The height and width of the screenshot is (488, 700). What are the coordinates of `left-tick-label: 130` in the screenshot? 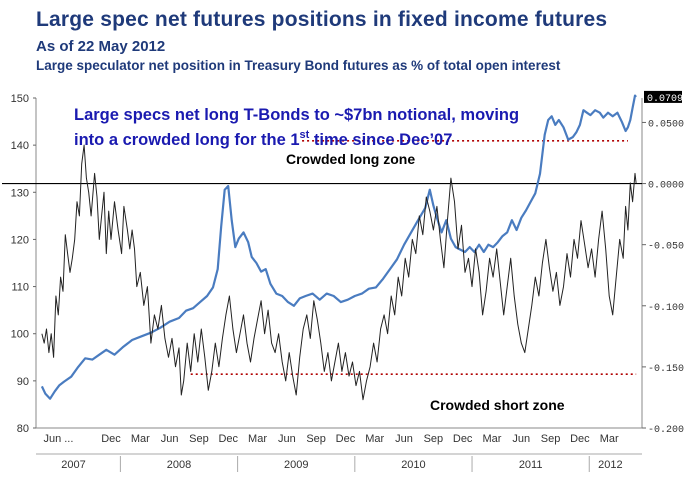 It's located at (20, 193).